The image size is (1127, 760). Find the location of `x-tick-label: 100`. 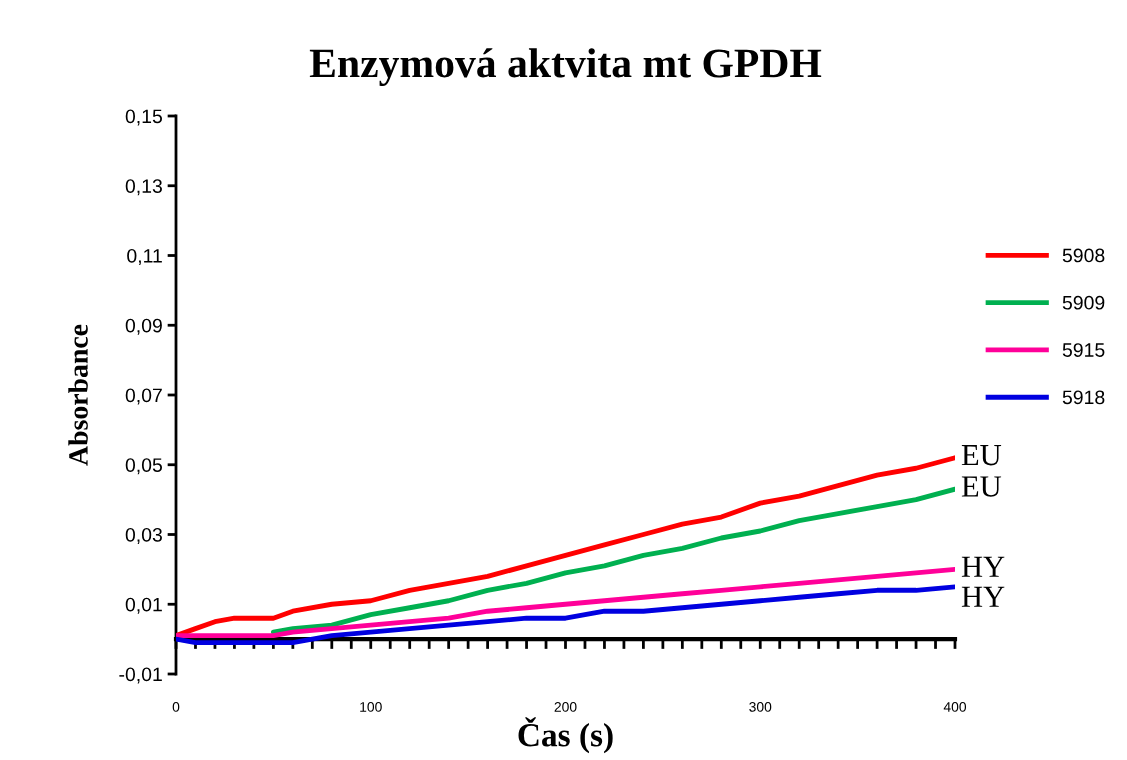

x-tick-label: 100 is located at coordinates (371, 706).